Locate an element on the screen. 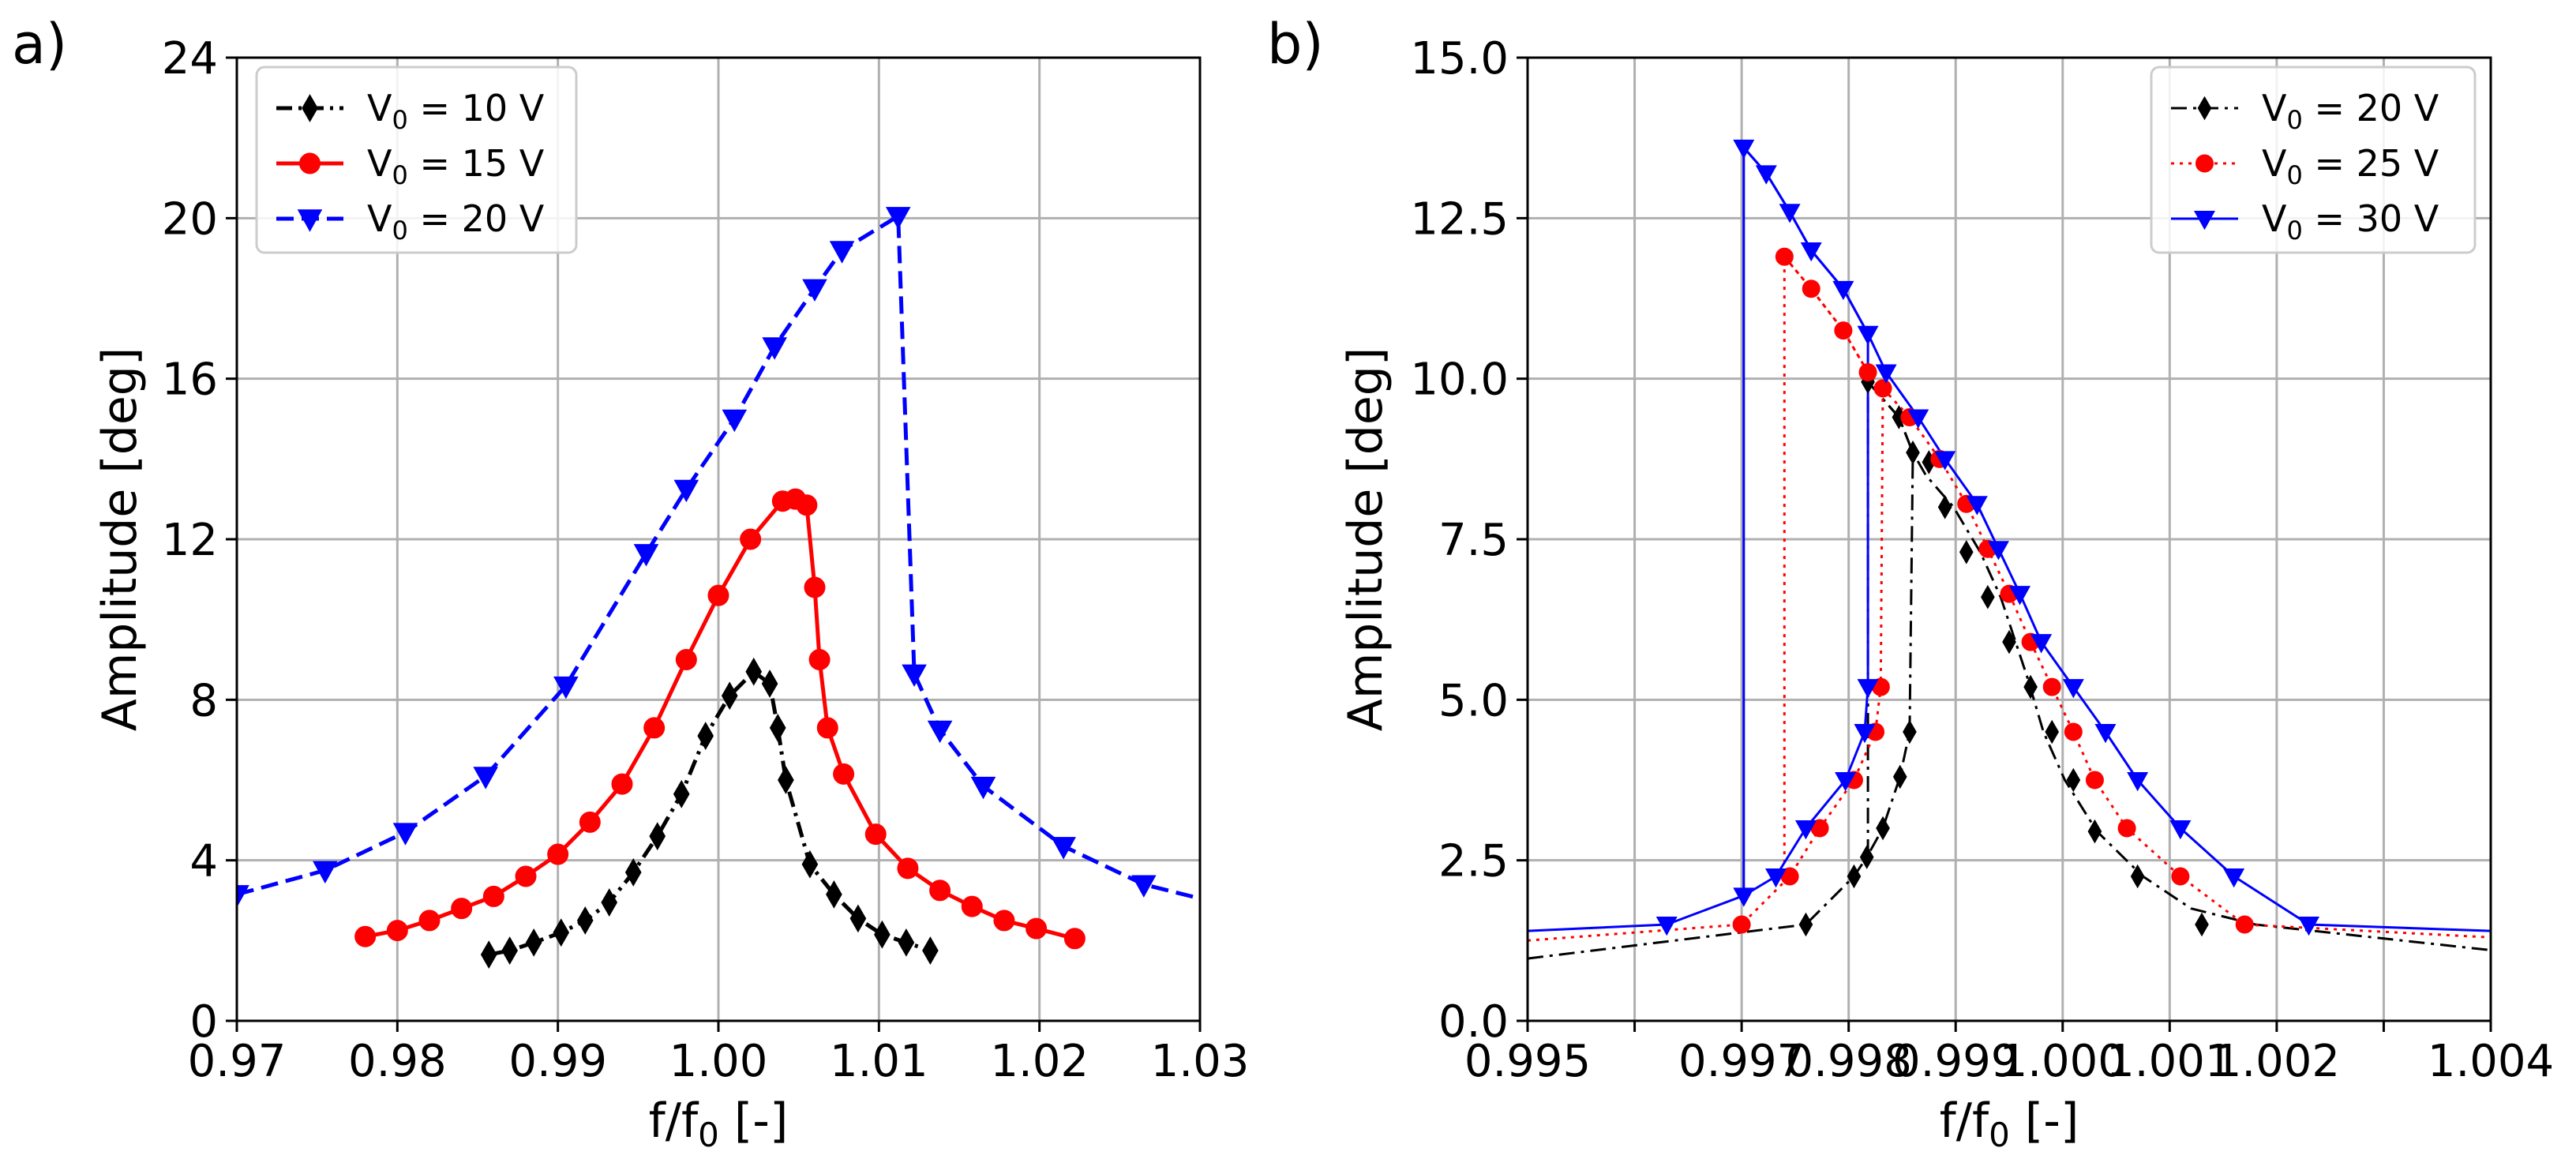 This screenshot has width=2576, height=1159. y-tick-label: 7.5 is located at coordinates (1473, 540).